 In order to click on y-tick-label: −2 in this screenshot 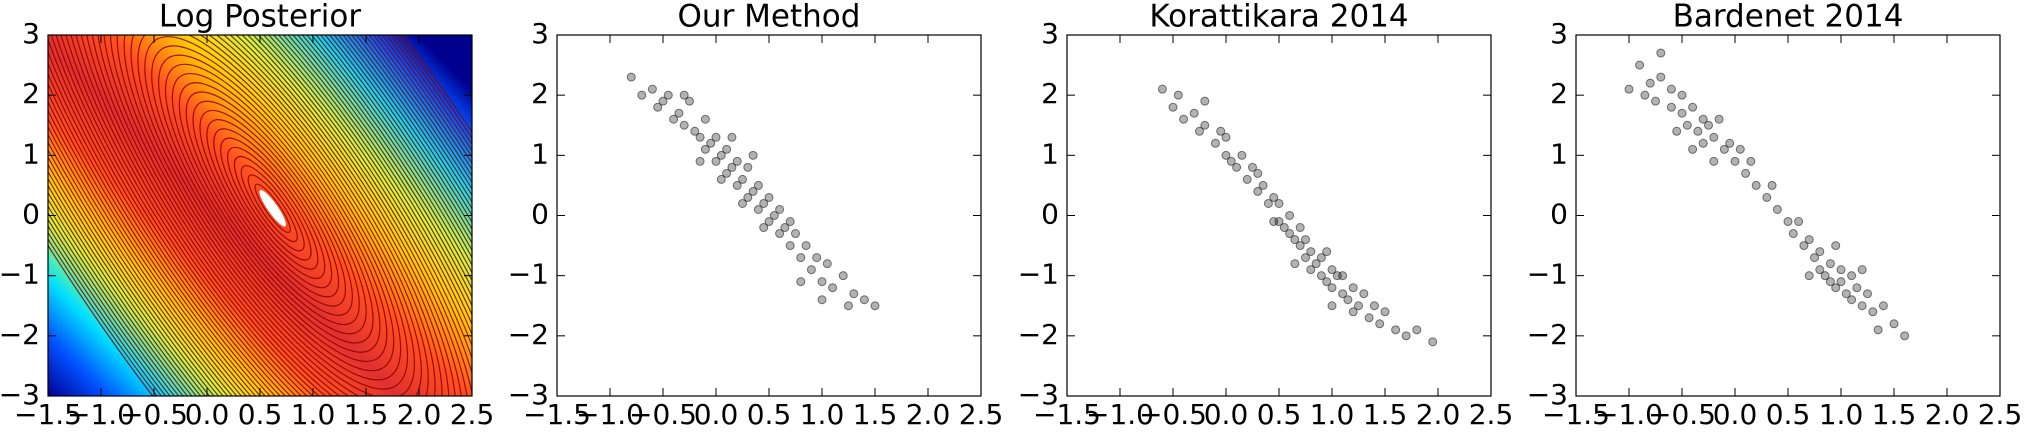, I will do `click(1038, 334)`.